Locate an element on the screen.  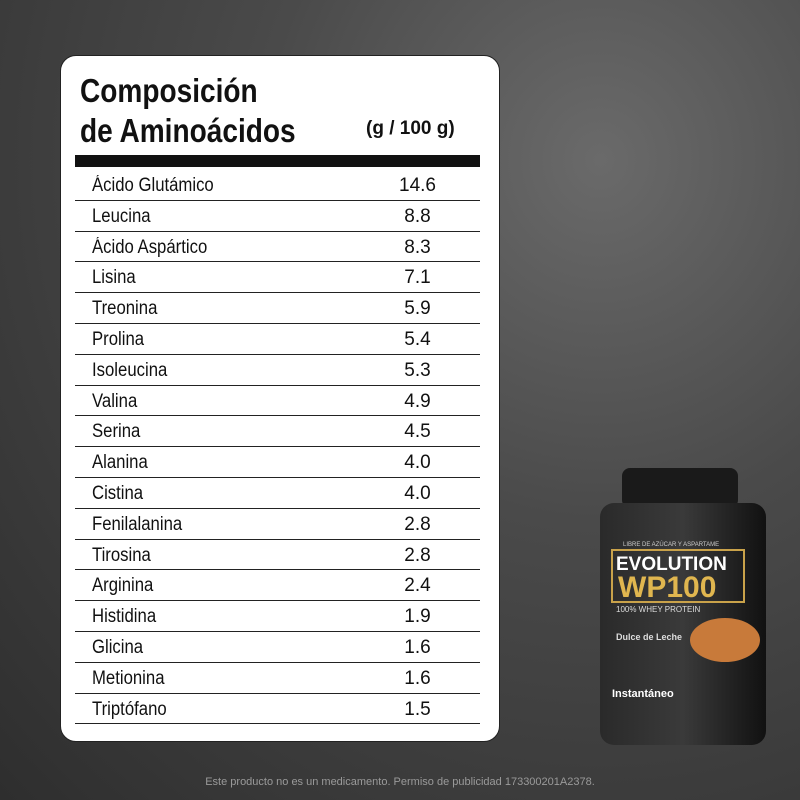
amino-acid: Arginina is located at coordinates (123, 586).